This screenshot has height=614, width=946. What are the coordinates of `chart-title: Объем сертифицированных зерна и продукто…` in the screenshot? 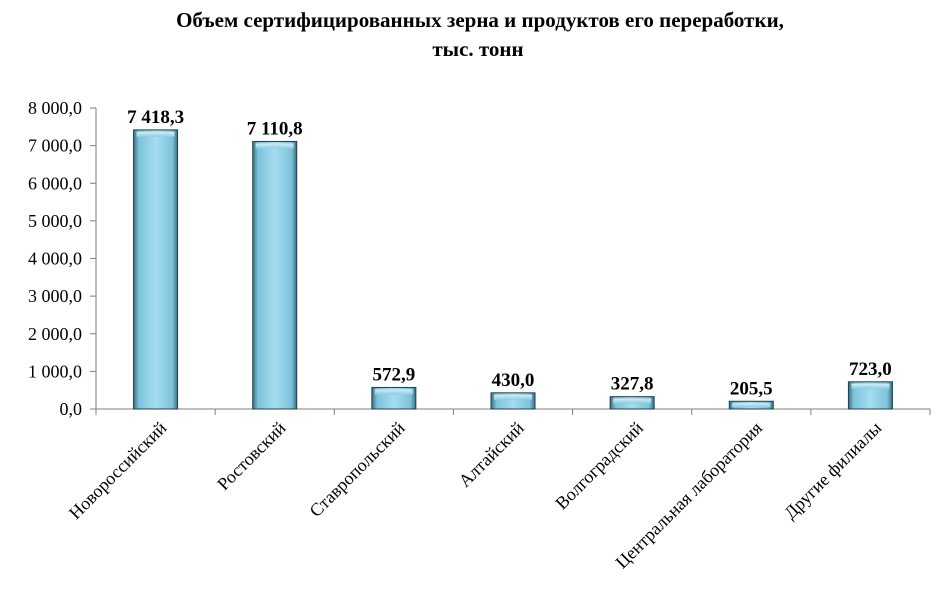 It's located at (480, 20).